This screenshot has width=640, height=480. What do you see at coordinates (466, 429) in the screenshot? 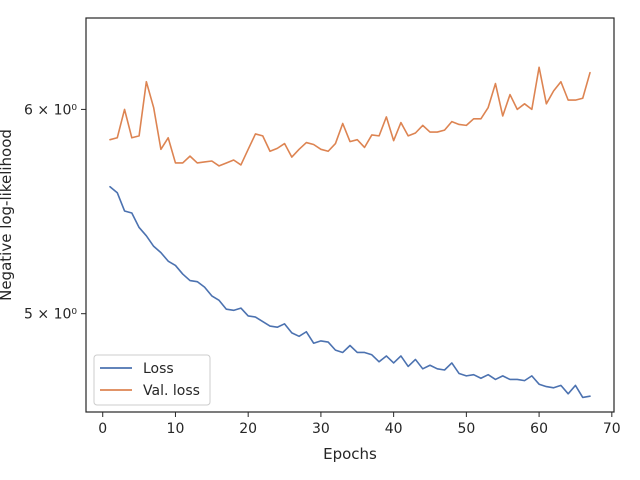
I see `x-tick-label: 50` at bounding box center [466, 429].